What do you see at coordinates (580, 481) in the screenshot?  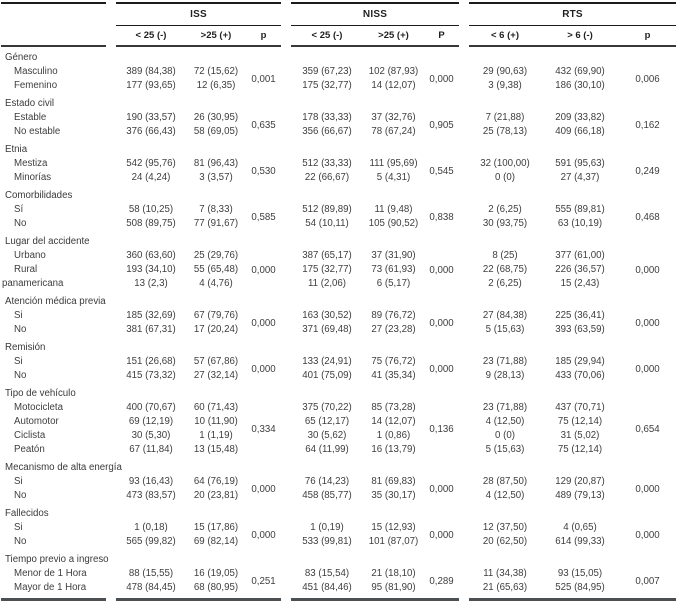 I see `value-cell: 129 (20,87)` at bounding box center [580, 481].